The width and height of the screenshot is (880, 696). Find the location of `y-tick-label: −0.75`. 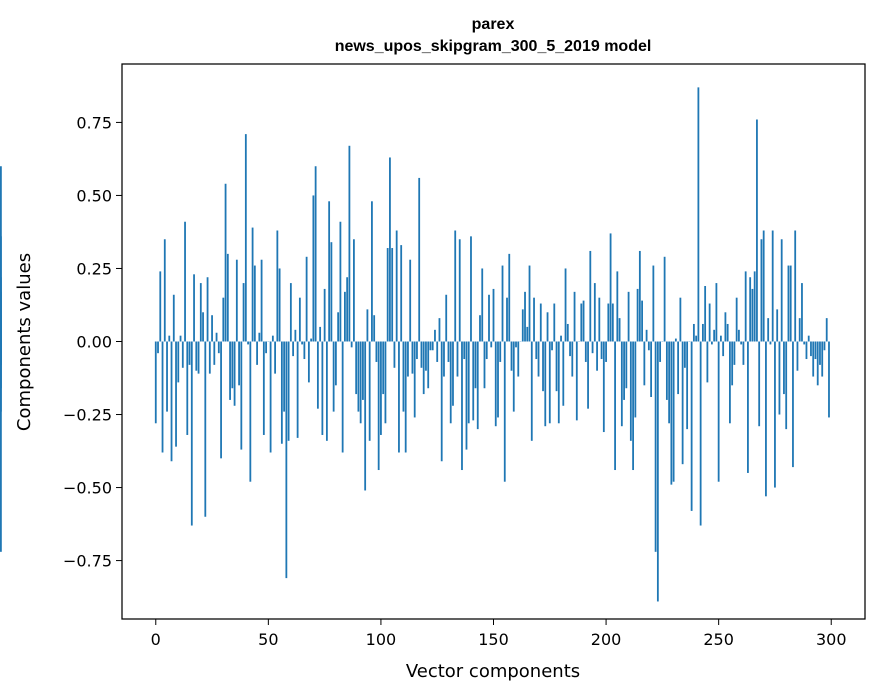

y-tick-label: −0.75 is located at coordinates (87, 561).